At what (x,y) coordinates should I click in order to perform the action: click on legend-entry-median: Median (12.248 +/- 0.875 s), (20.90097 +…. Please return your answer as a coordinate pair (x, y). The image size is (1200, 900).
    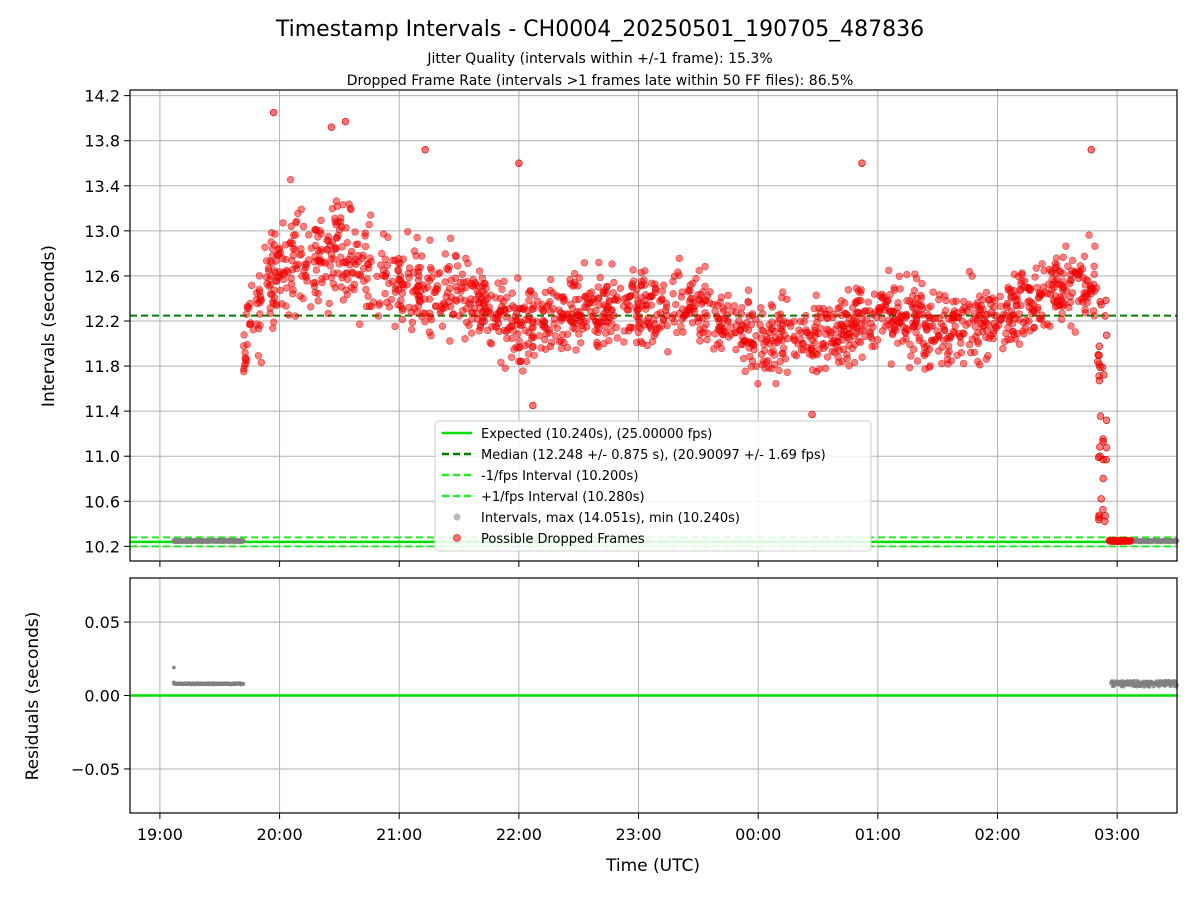
    Looking at the image, I should click on (653, 455).